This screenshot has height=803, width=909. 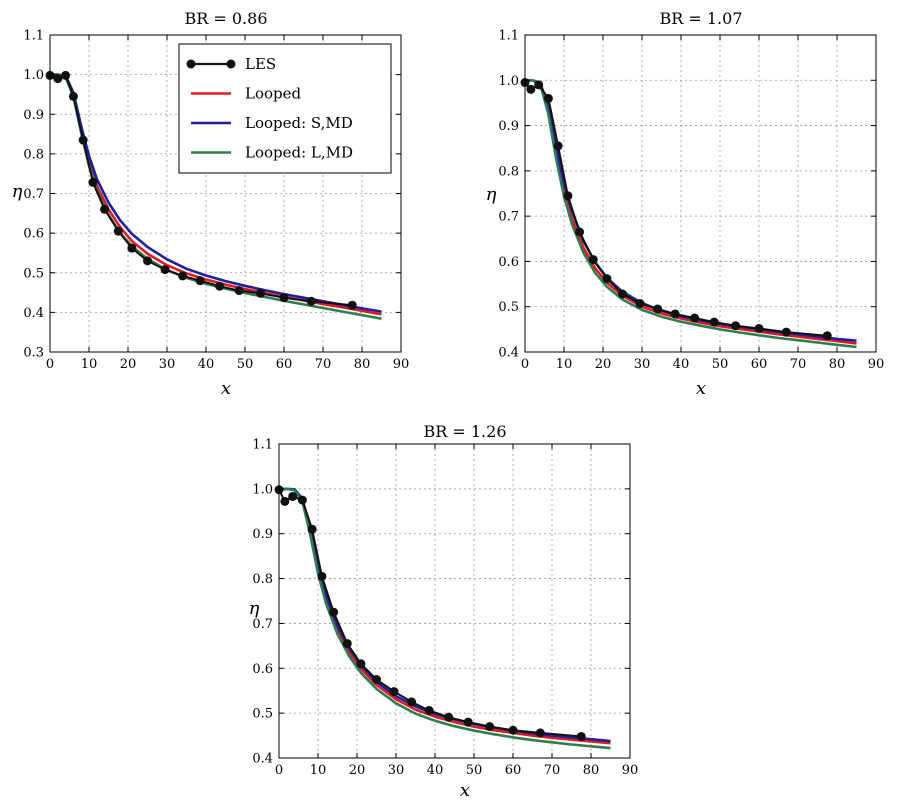 I want to click on series-line-looped-l-md, so click(x=691, y=214).